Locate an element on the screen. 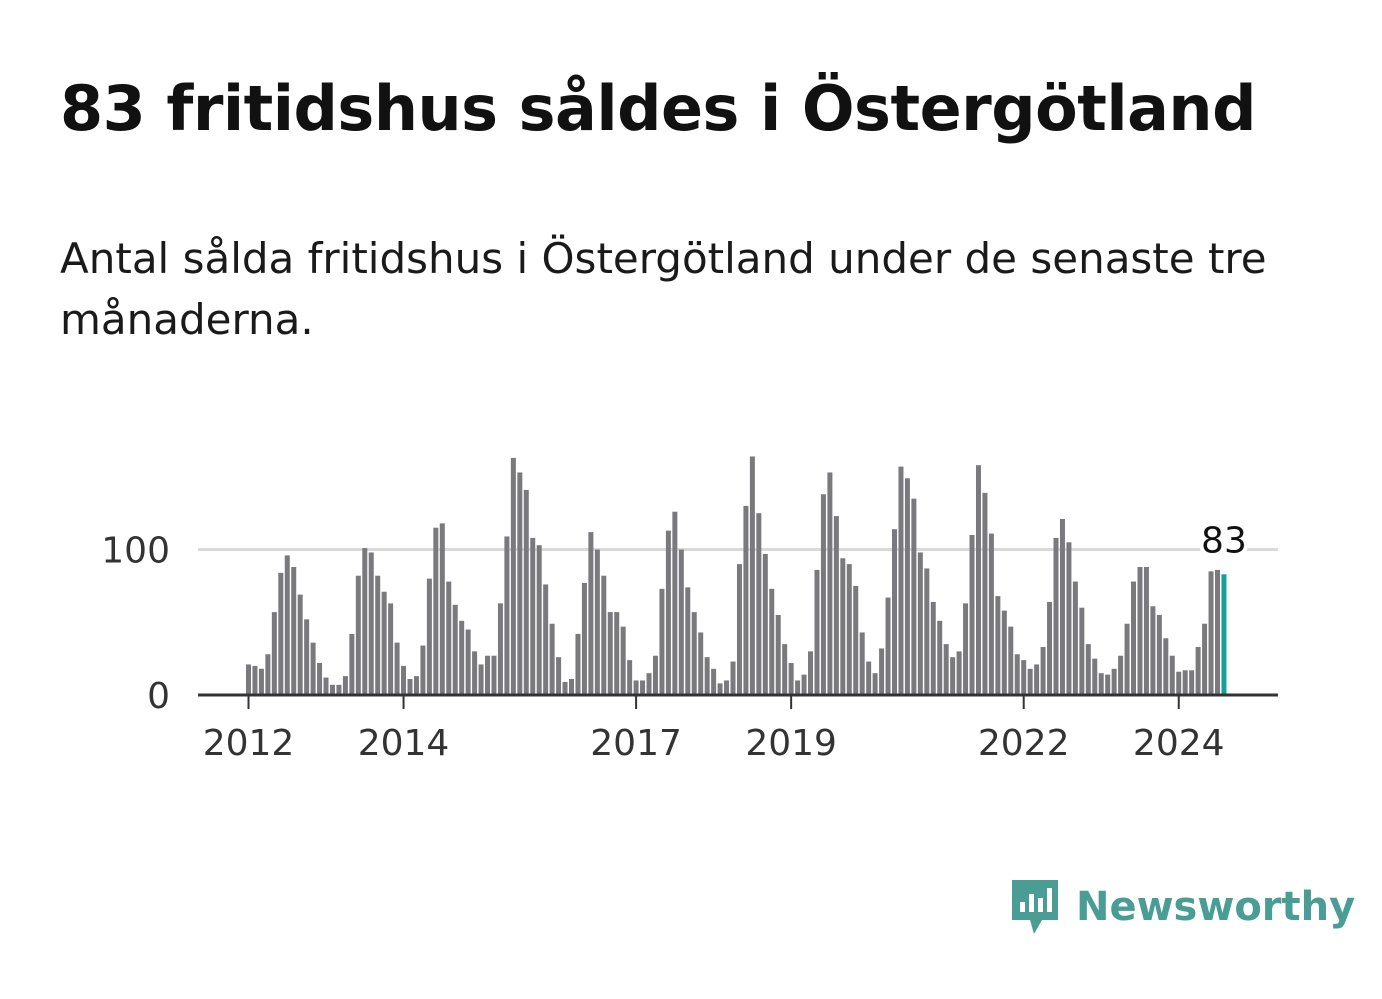 The image size is (1382, 999). brand-name: Newsworthy is located at coordinates (1216, 907).